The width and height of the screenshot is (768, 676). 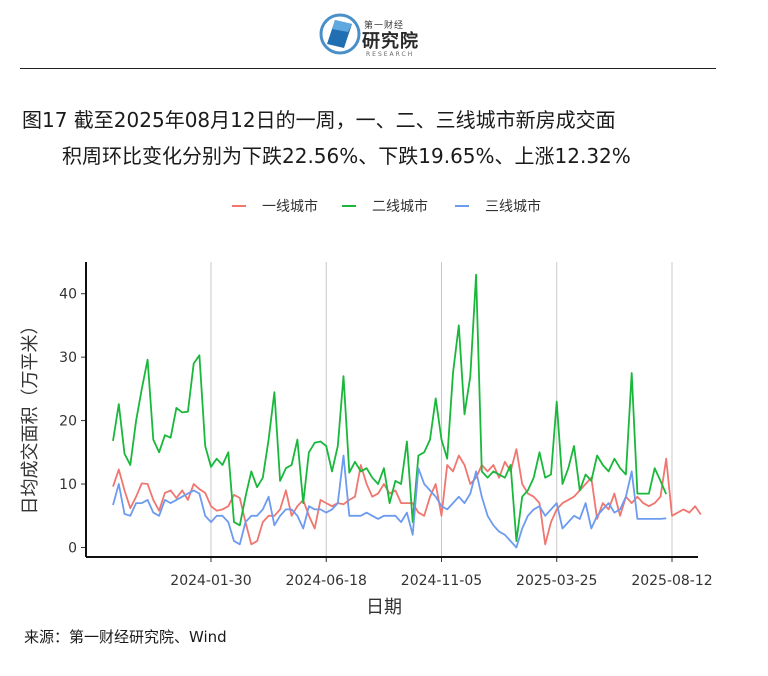 What do you see at coordinates (68, 358) in the screenshot?
I see `y-tick-label: 30` at bounding box center [68, 358].